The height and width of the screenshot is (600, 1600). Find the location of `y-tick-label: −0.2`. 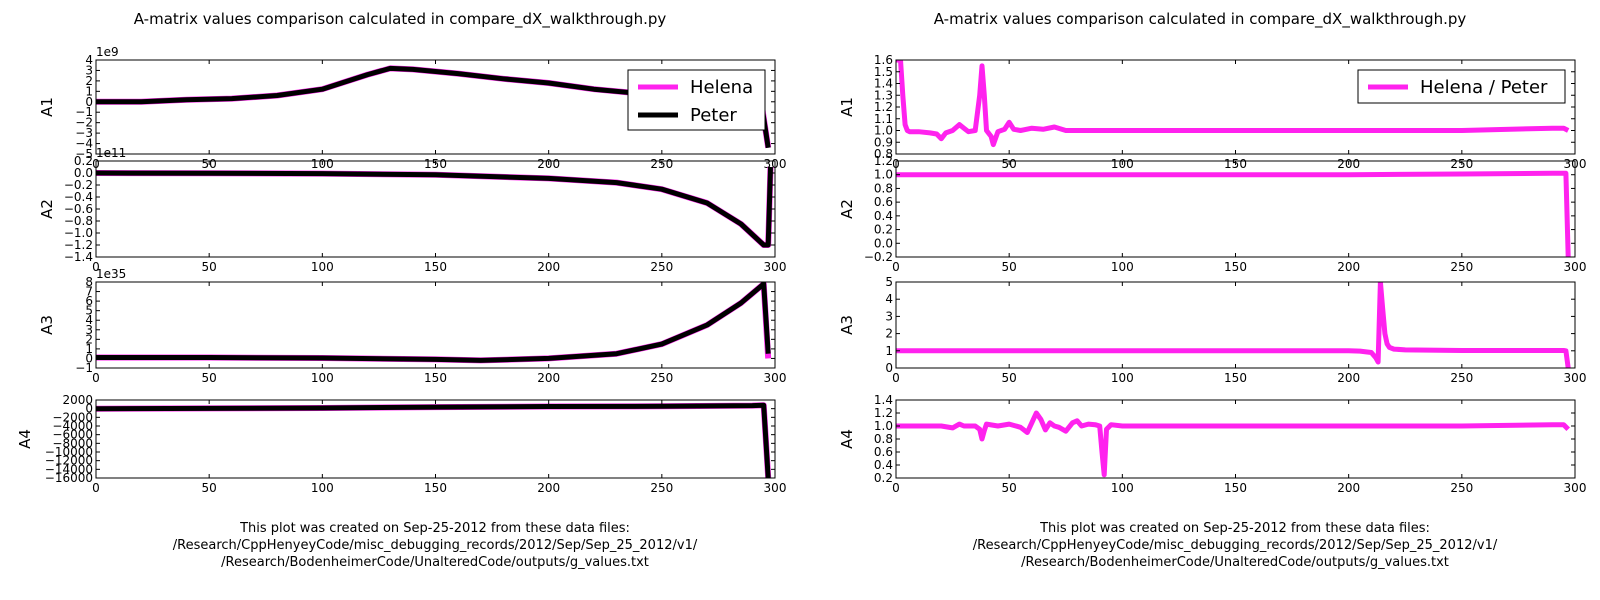

y-tick-label: −0.2 is located at coordinates (878, 257).